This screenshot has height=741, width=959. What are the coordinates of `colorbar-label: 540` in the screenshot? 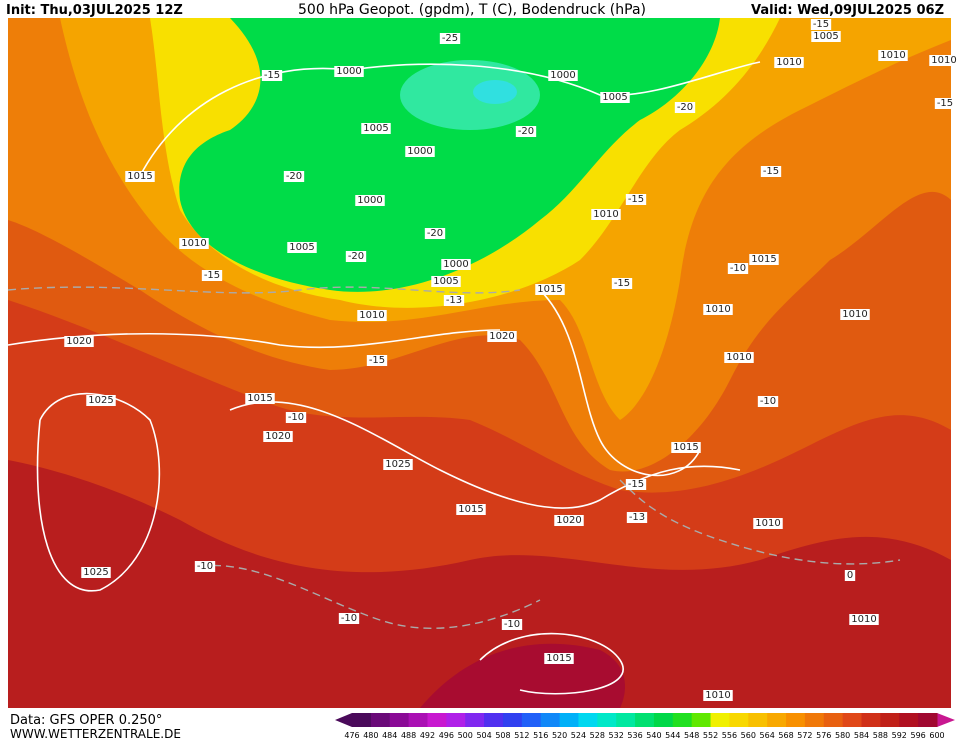 It's located at (653, 735).